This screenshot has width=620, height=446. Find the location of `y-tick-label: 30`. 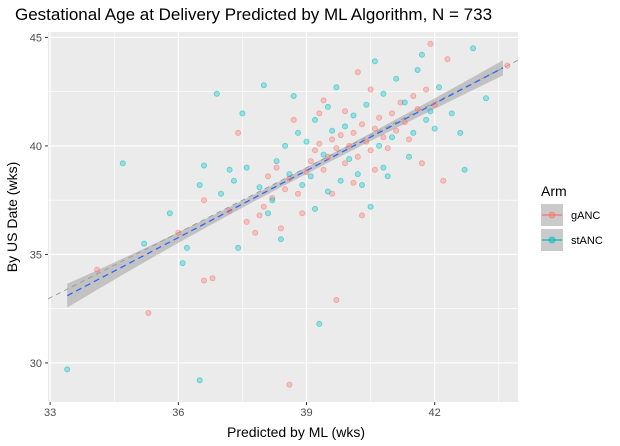

y-tick-label: 30 is located at coordinates (36, 364).